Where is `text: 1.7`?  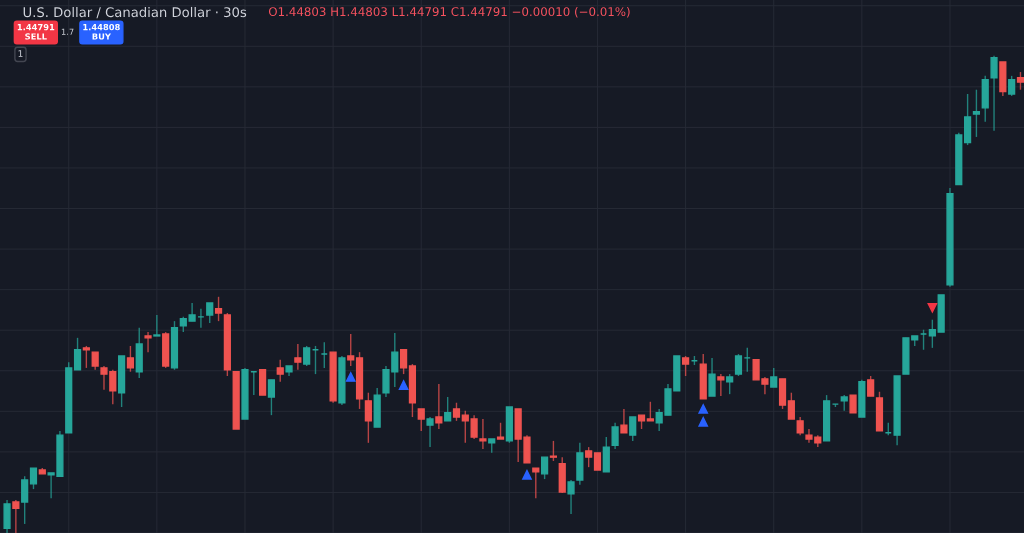
text: 1.7 is located at coordinates (67, 31).